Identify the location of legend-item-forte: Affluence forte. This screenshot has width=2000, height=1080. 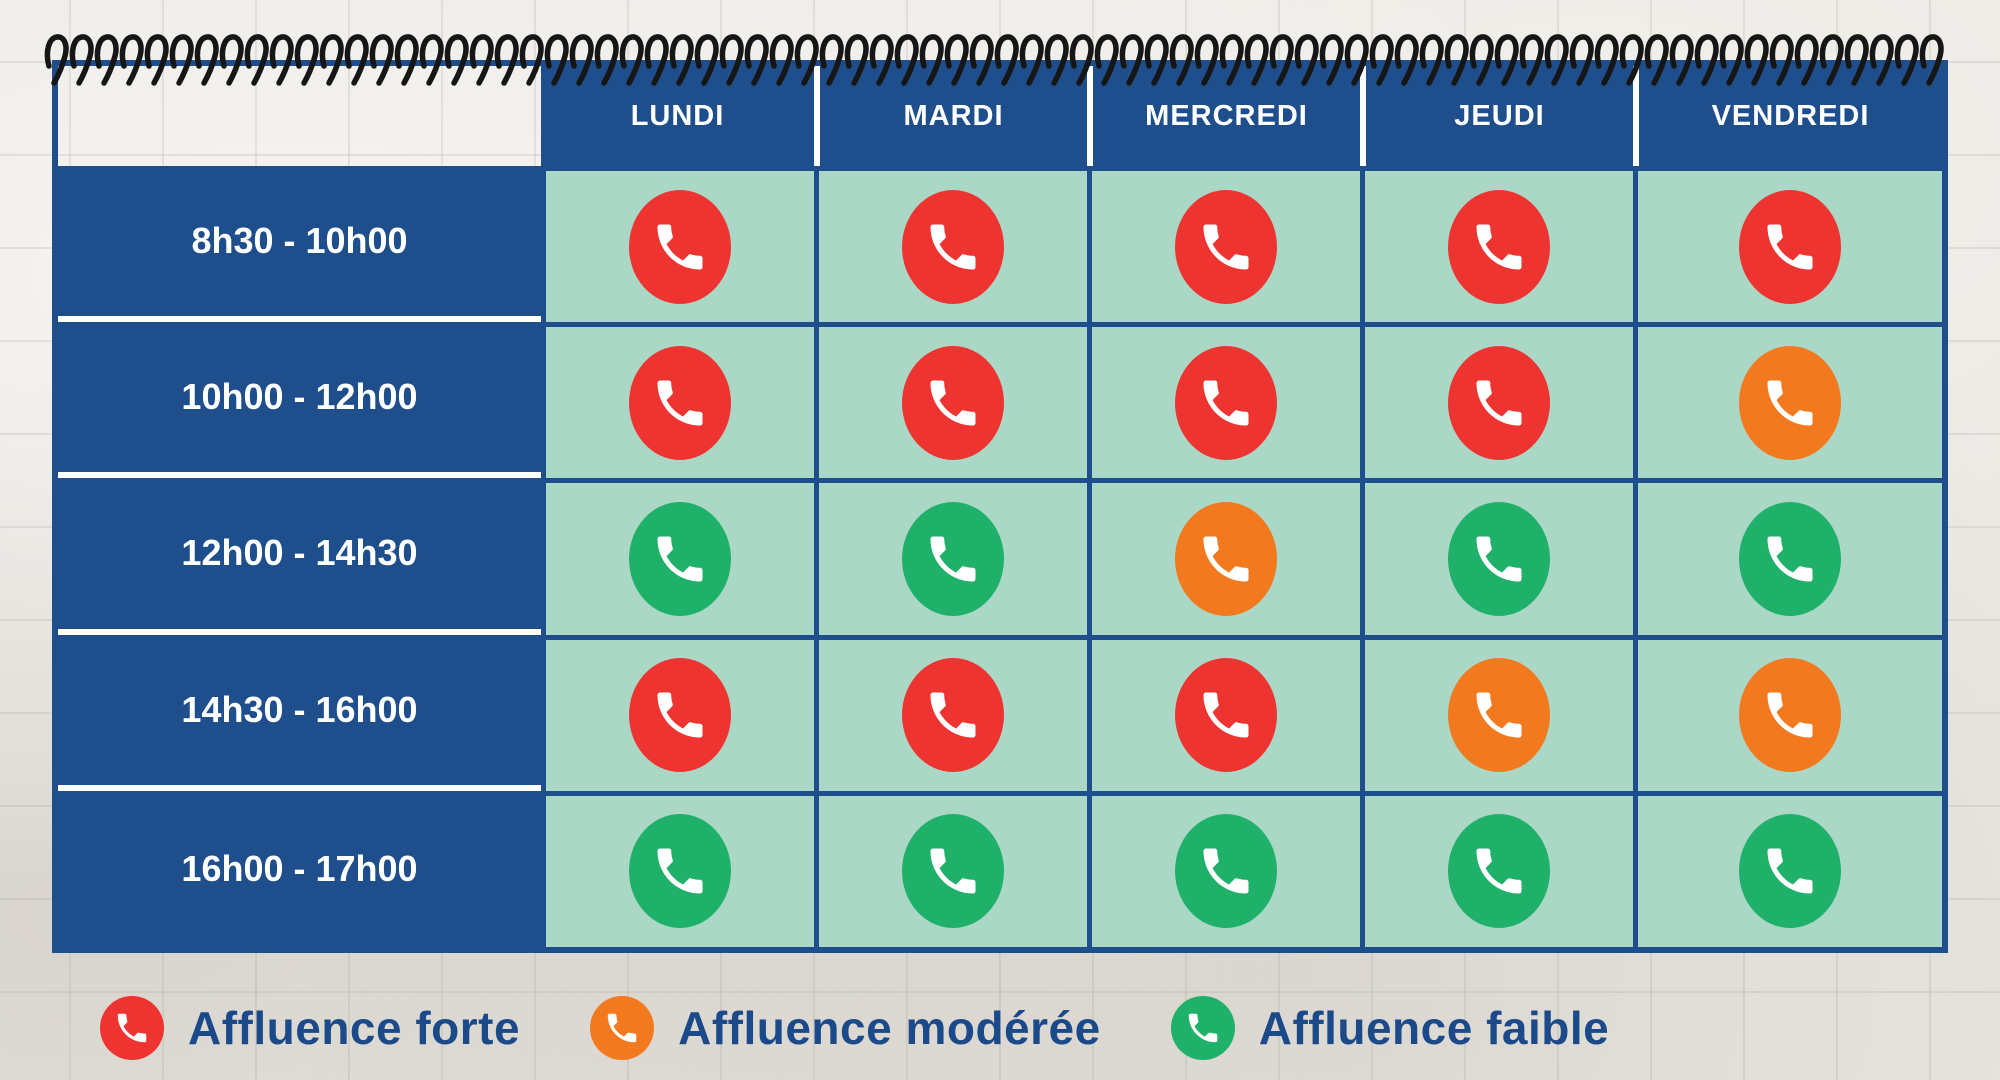
(310, 1028).